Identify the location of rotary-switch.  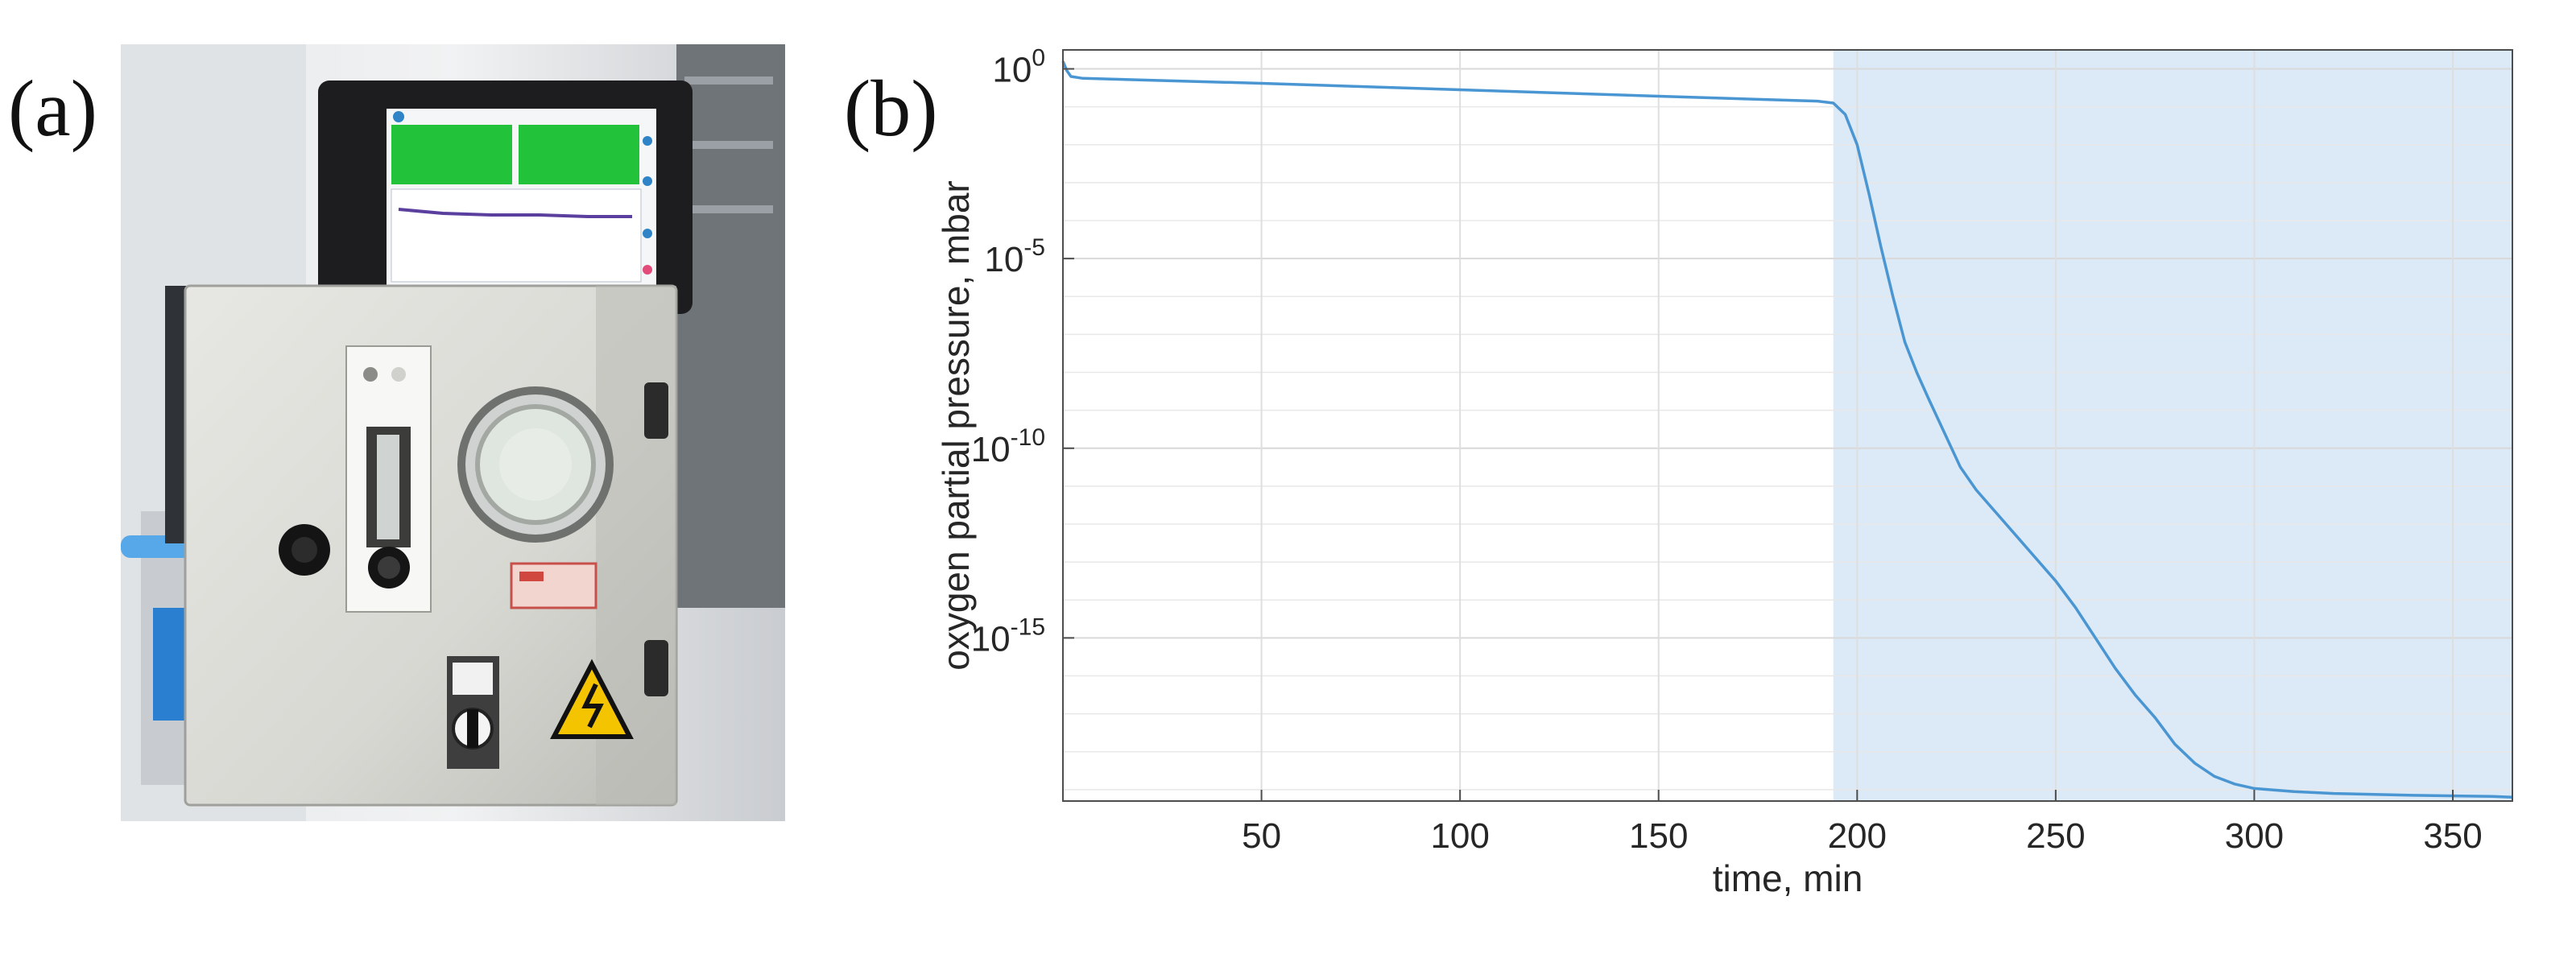
(473, 712).